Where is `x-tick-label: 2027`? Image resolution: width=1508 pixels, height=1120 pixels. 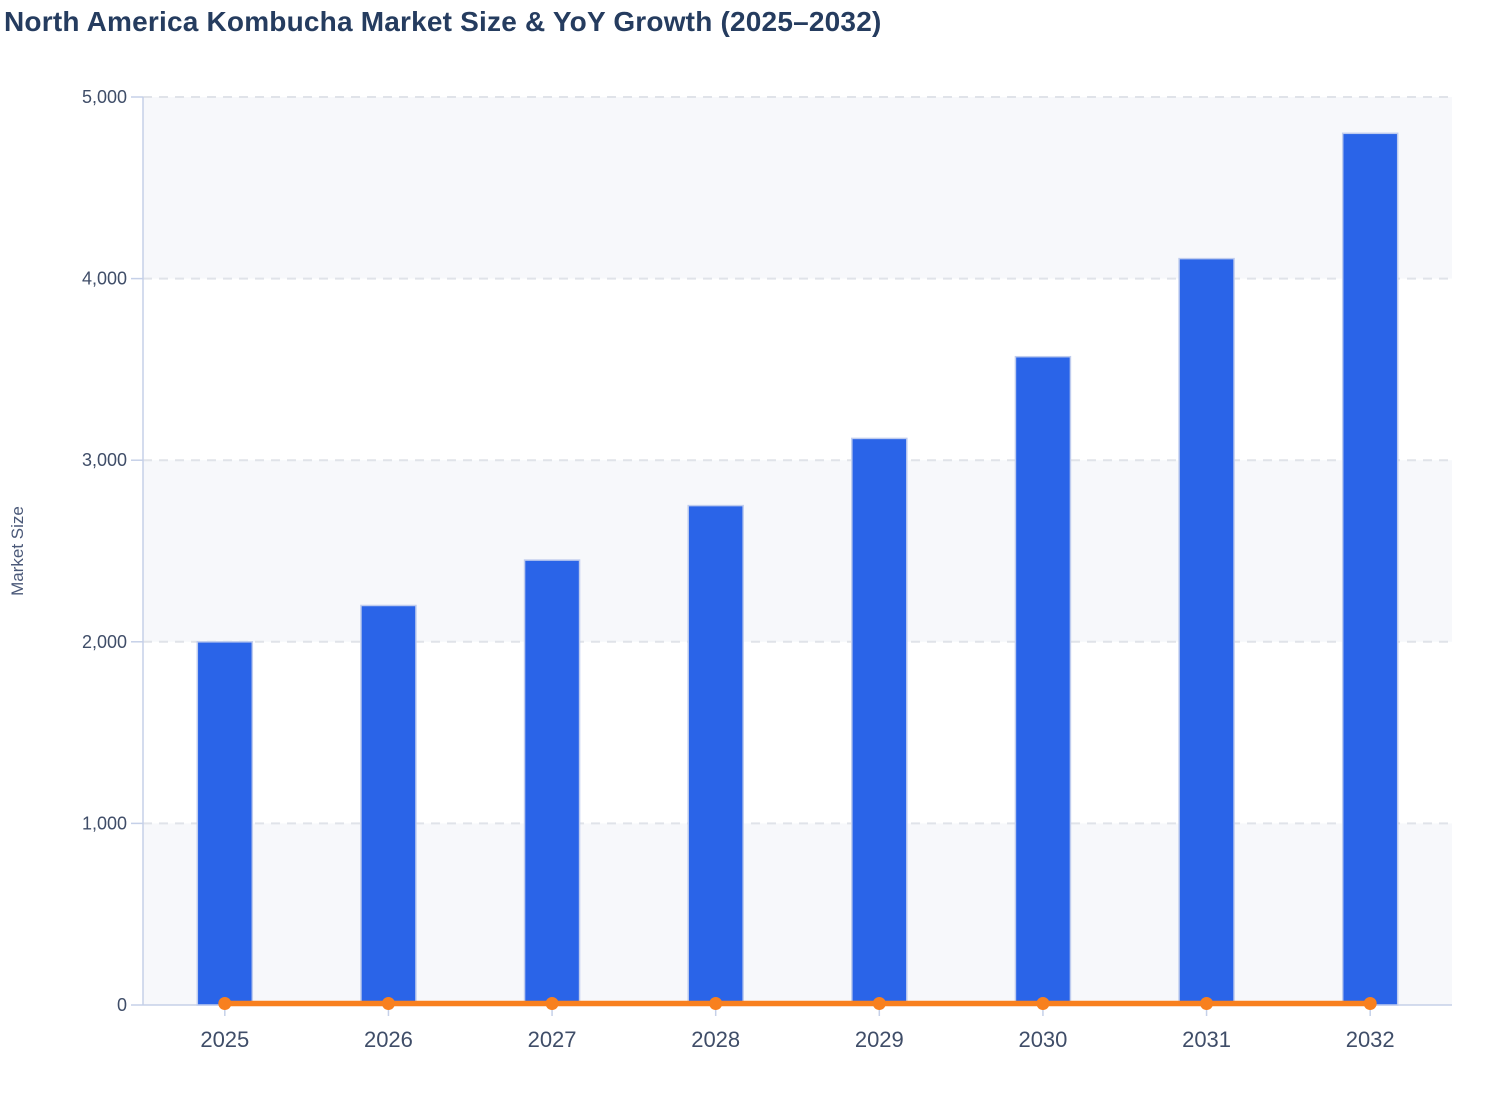
x-tick-label: 2027 is located at coordinates (552, 1039).